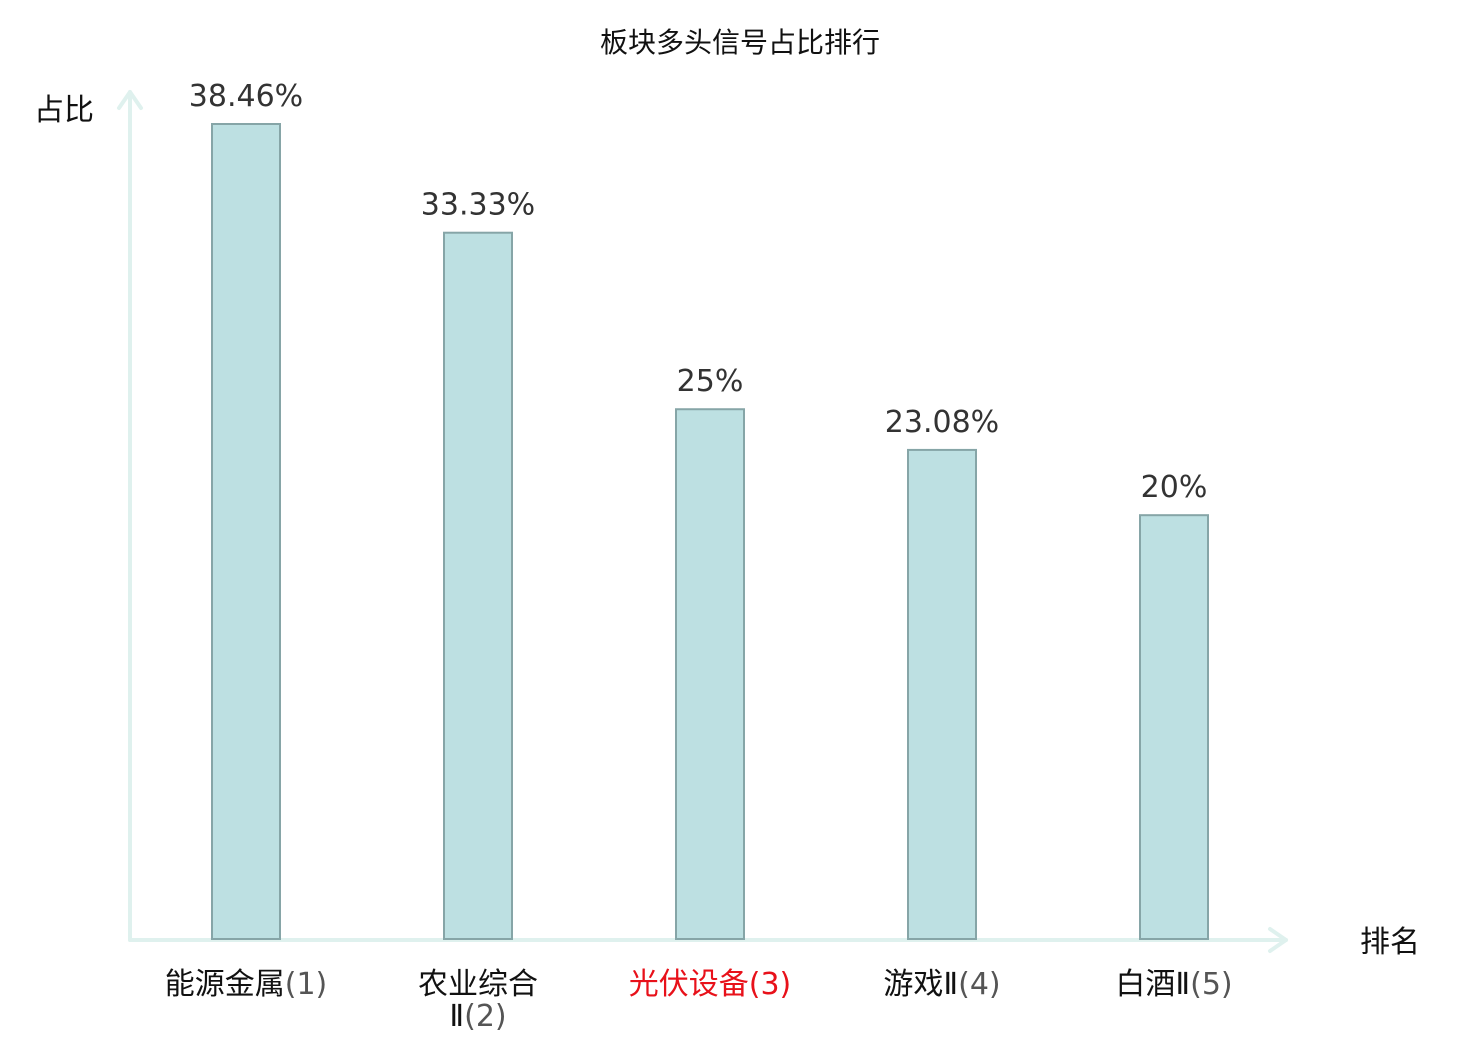 This screenshot has width=1480, height=1044. Describe the element at coordinates (689, 984) in the screenshot. I see `category-name: 光伏设备` at that location.